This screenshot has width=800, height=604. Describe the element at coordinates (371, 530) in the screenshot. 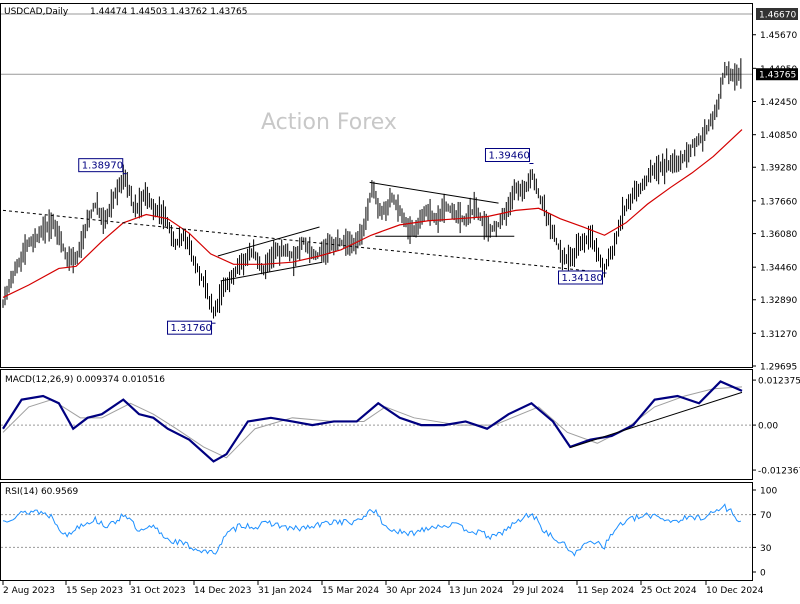

I see `rsi-line` at that location.